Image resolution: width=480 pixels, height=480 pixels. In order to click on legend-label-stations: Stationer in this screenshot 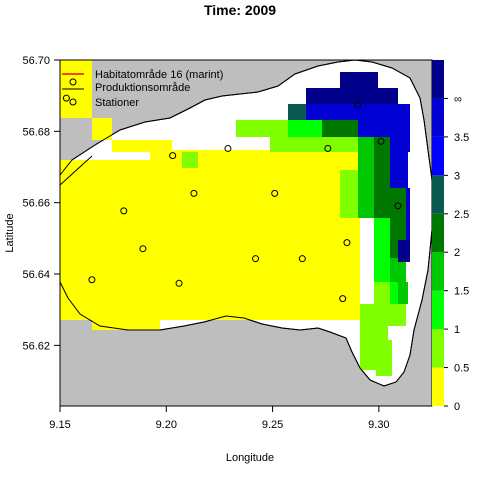, I will do `click(117, 103)`.